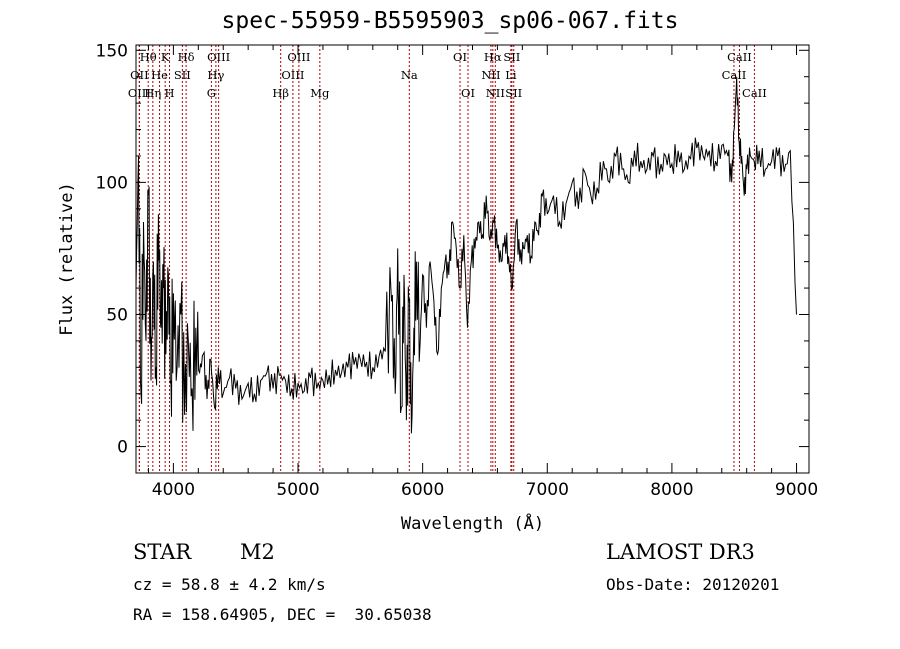 The height and width of the screenshot is (649, 900). Describe the element at coordinates (460, 57) in the screenshot. I see `spectral-line-label-17: OI` at that location.